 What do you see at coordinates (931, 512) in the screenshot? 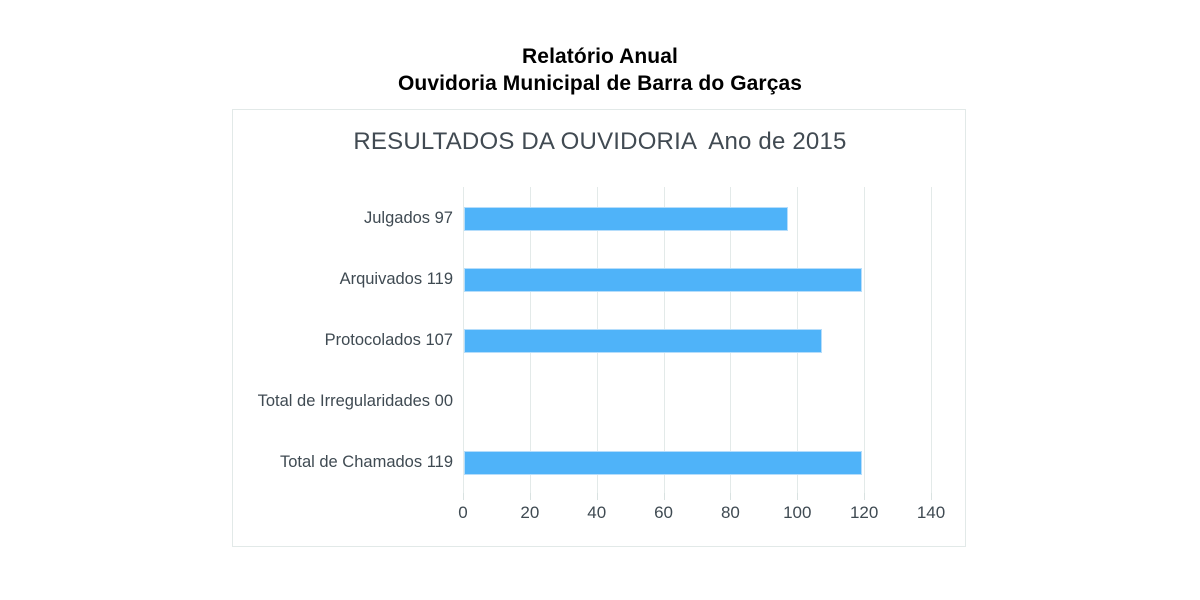
I see `x-tick-label: 140` at bounding box center [931, 512].